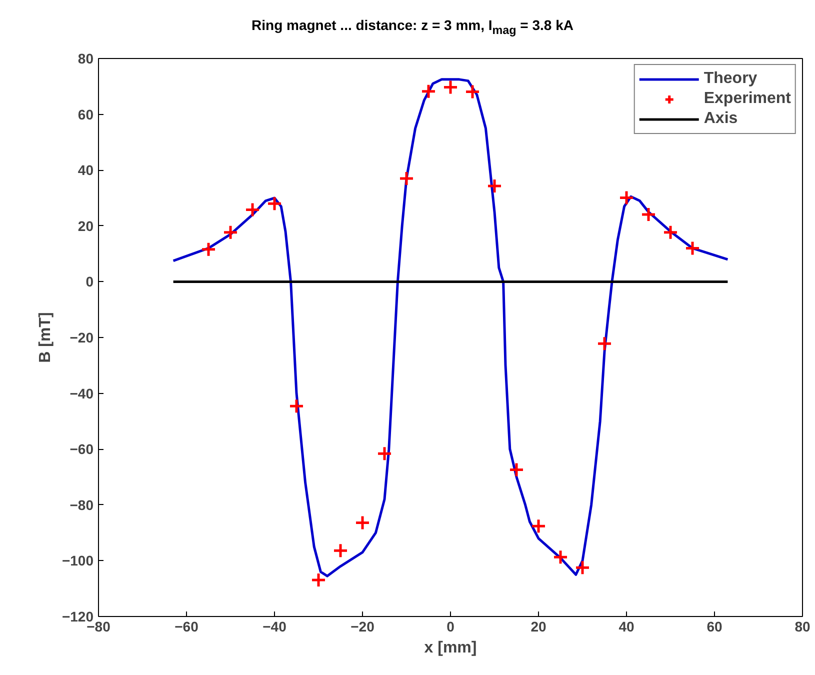 The width and height of the screenshot is (815, 675). What do you see at coordinates (413, 27) in the screenshot?
I see `chart-title: Ring magnet ... distance: z = 3 mm, I$_{mag}$ = 3.8 kA` at bounding box center [413, 27].